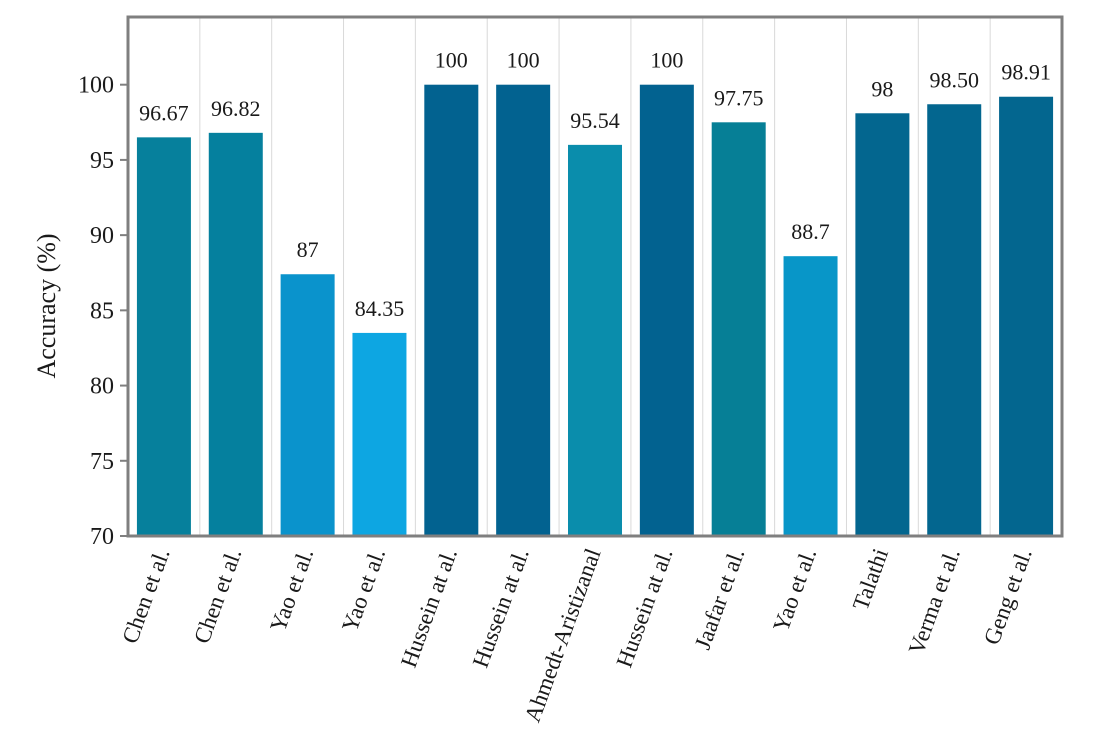  Describe the element at coordinates (595, 120) in the screenshot. I see `data-label: 95.54` at that location.